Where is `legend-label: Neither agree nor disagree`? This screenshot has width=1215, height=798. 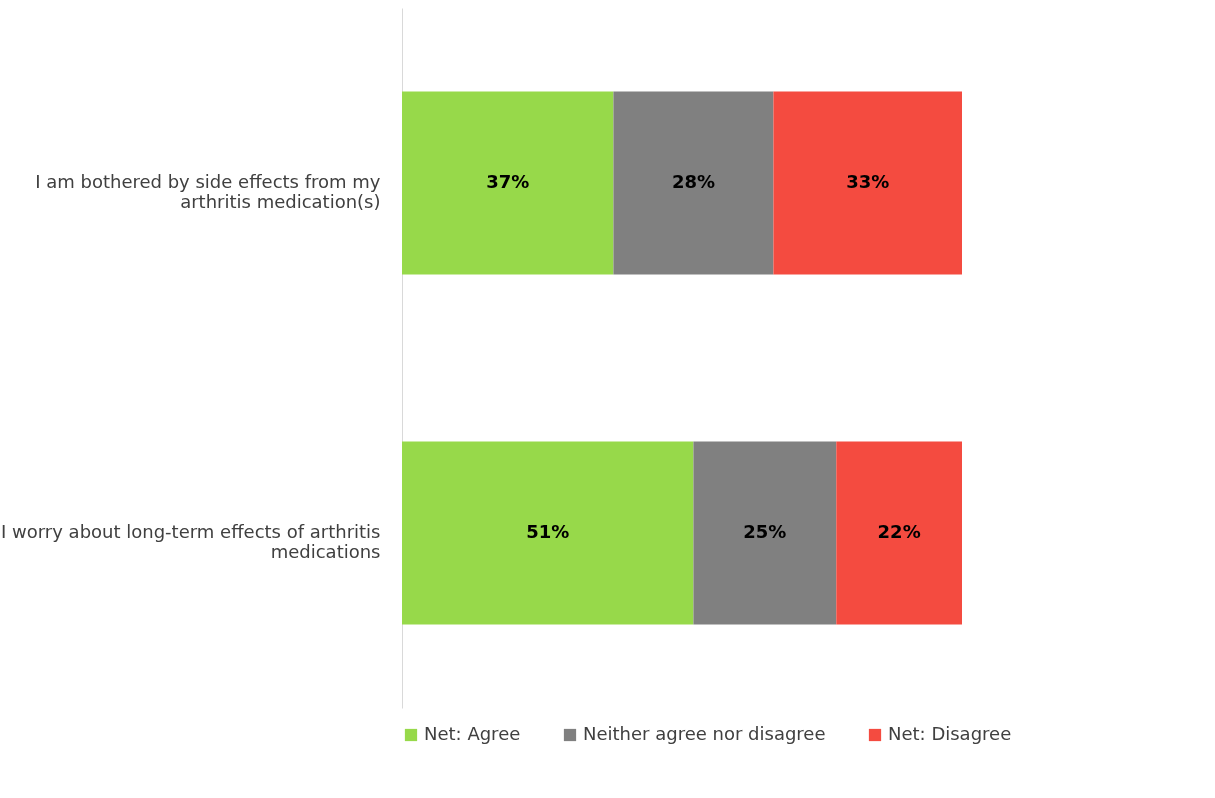
legend-label: Neither agree nor disagree is located at coordinates (704, 733).